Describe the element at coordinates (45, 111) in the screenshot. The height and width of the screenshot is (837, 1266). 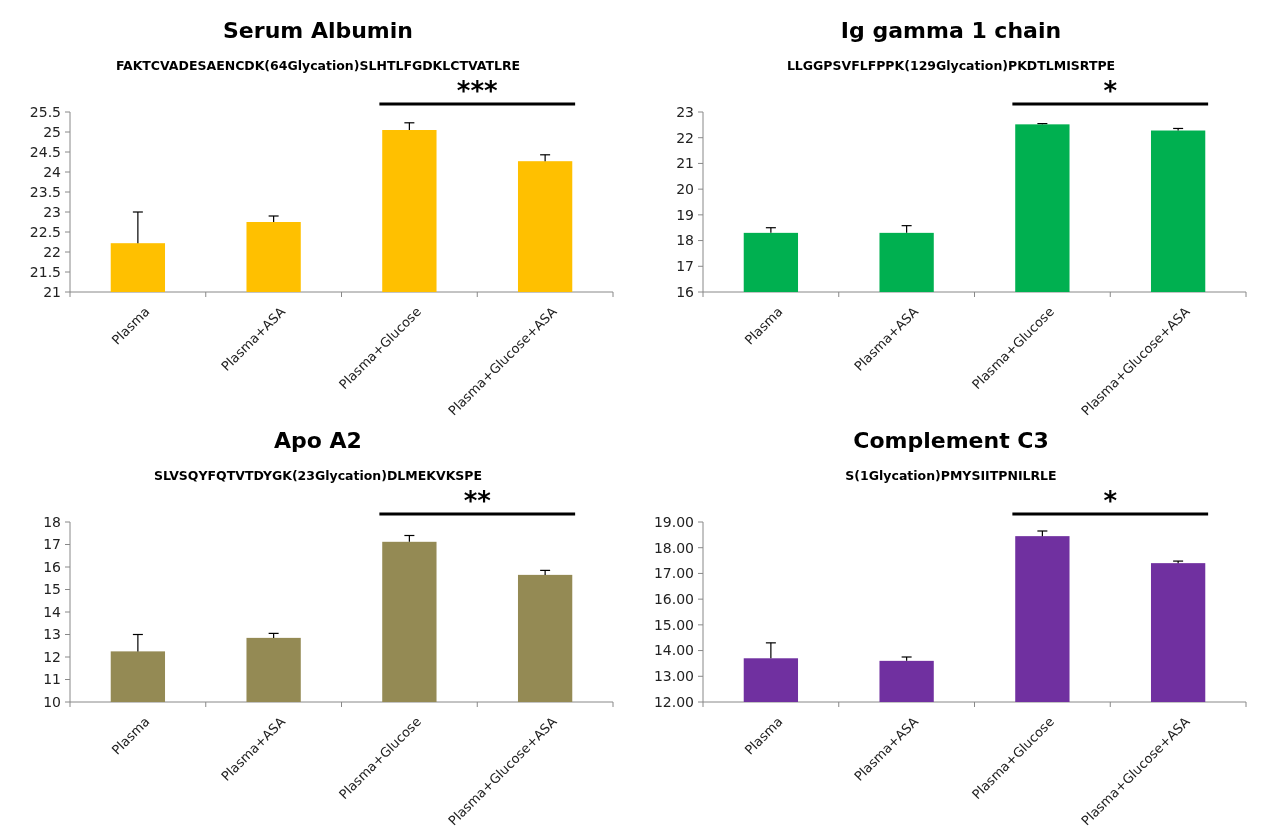
I see `y-tick-label: 25.5` at that location.